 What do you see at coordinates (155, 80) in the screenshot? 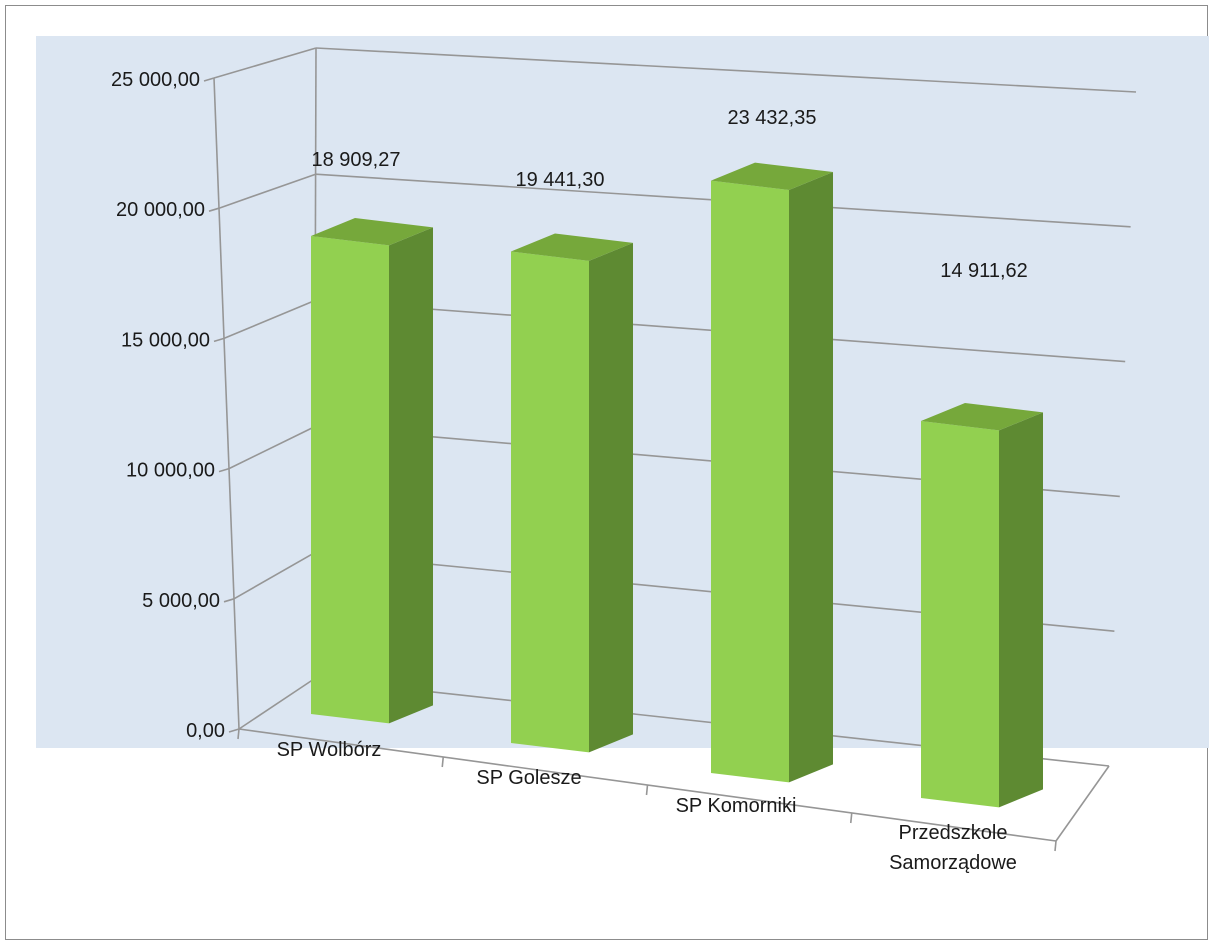
I see `y-tick-label: 25 000,00` at bounding box center [155, 80].